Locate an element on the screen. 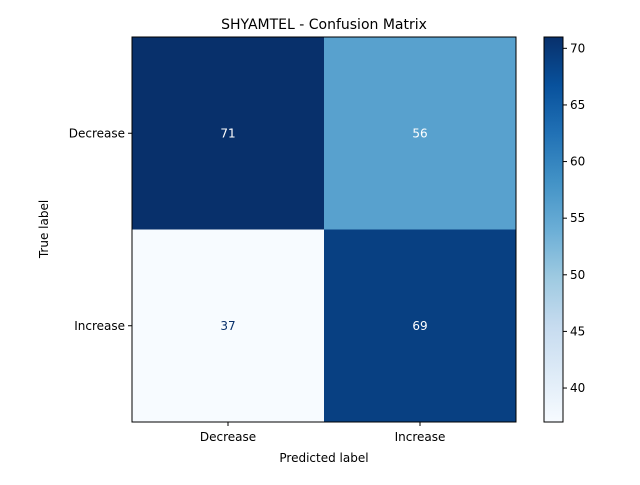 This screenshot has height=485, width=640. colorbar-tick-label: 40 is located at coordinates (577, 388).